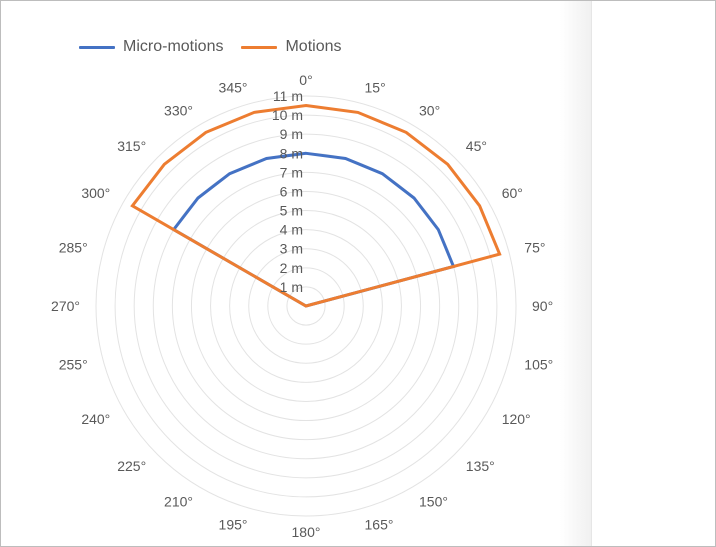 The height and width of the screenshot is (547, 716). I want to click on radial-tick-label: 8 m, so click(291, 153).